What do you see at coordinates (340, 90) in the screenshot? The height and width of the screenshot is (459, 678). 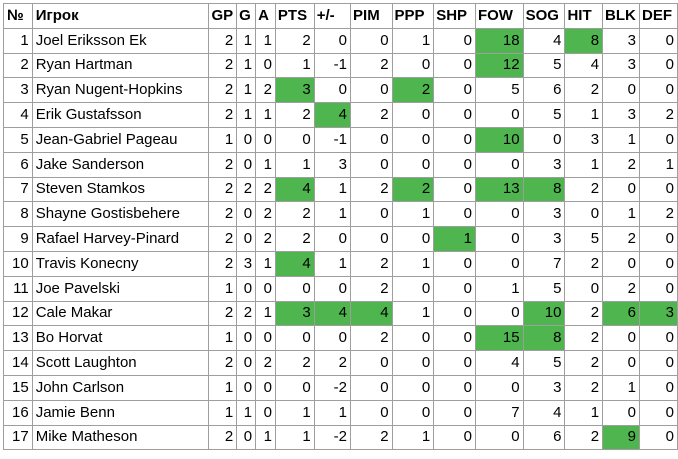 I see `table-row: 3 Ryan Nugent-Hopkins 2 1 2 3 0 0 2 0 5 6 2 0 0` at bounding box center [340, 90].